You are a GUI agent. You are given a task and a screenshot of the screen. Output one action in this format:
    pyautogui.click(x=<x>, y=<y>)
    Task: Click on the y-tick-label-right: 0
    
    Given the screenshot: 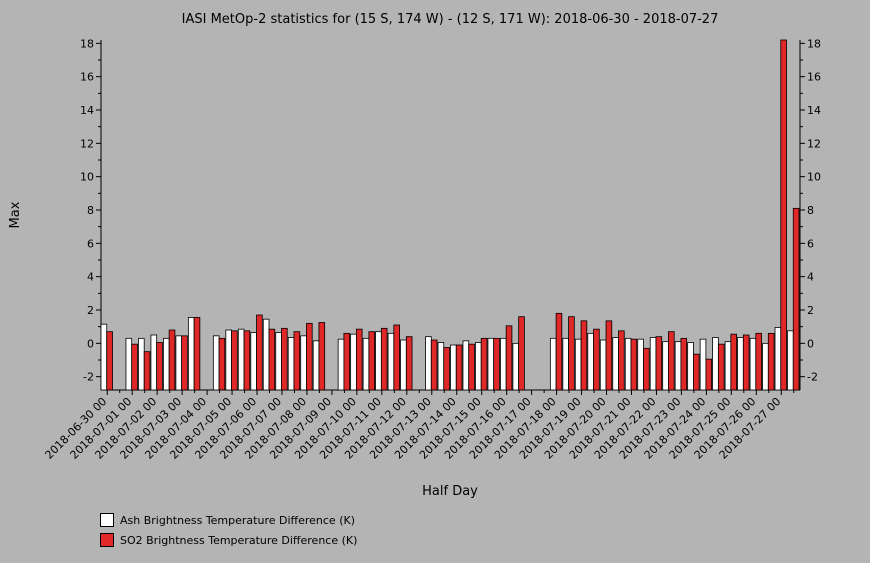 What is the action you would take?
    pyautogui.click(x=810, y=343)
    